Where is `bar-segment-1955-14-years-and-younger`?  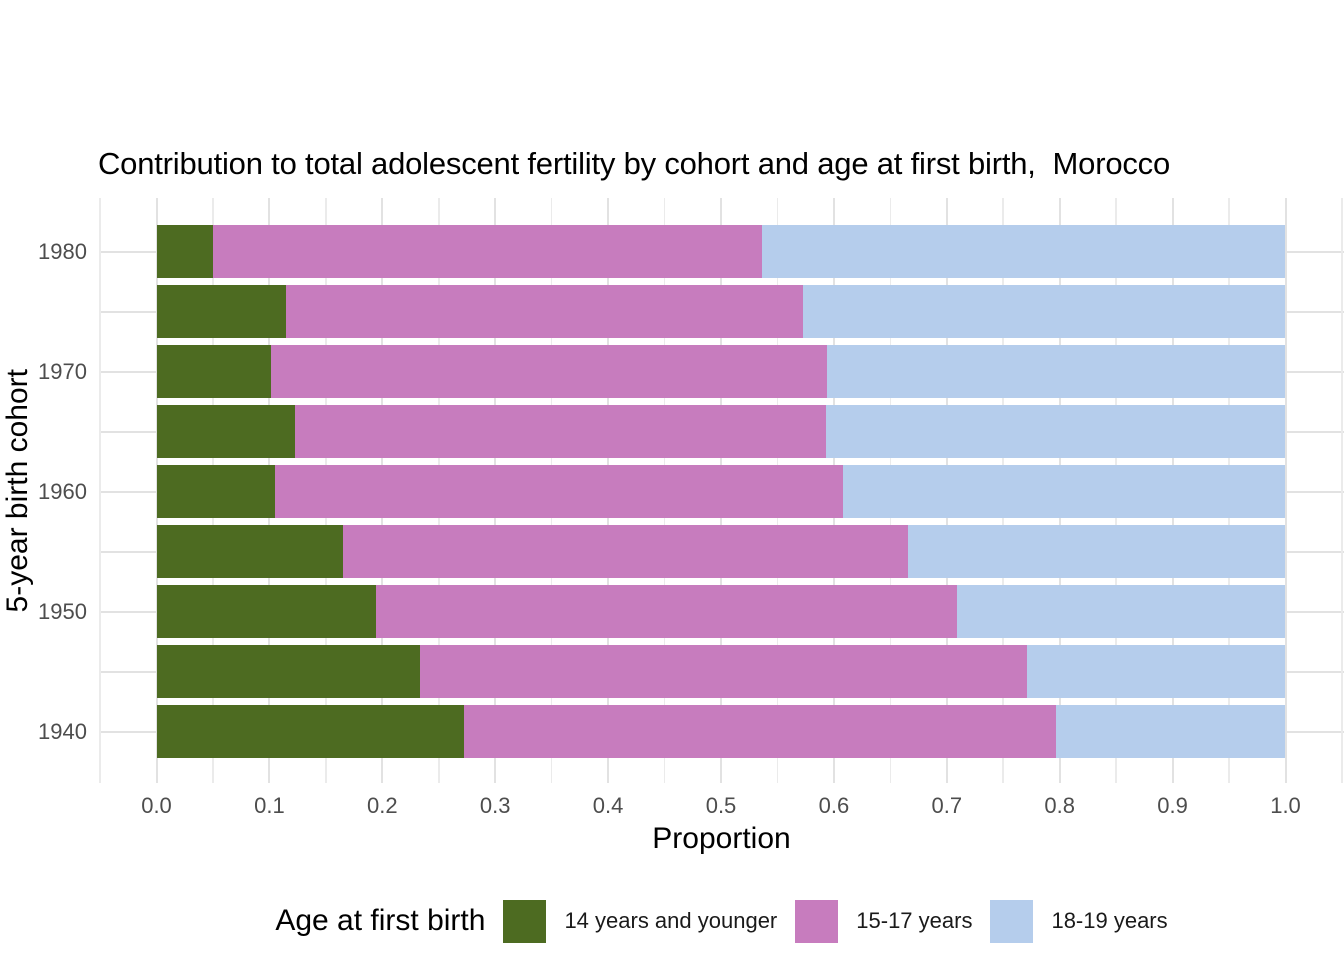 bar-segment-1955-14-years-and-younger is located at coordinates (249, 551).